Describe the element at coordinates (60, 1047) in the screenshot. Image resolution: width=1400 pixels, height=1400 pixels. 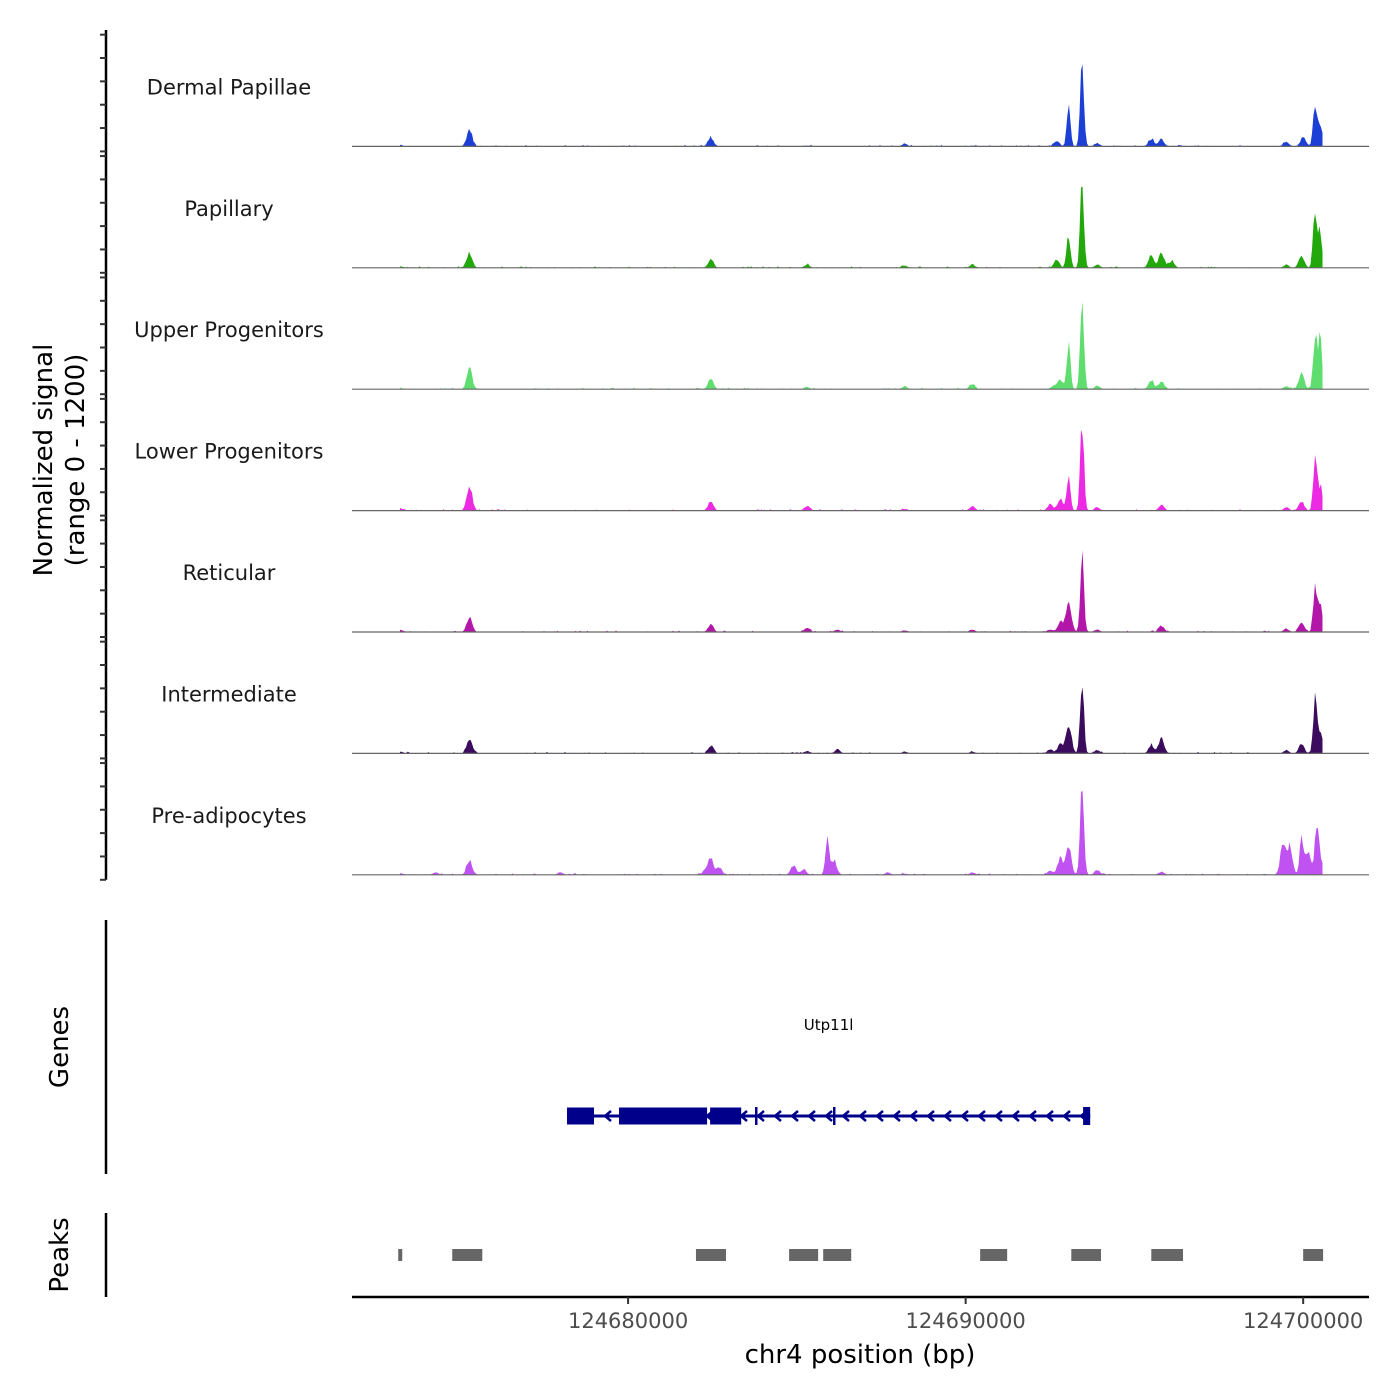
I see `genes-track-label: Genes` at that location.